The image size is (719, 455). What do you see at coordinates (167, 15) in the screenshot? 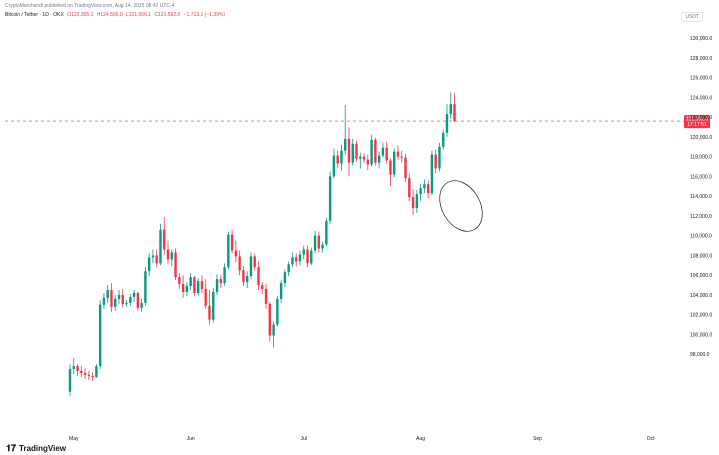
I see `ohlc-close: C121,592.0` at bounding box center [167, 15].